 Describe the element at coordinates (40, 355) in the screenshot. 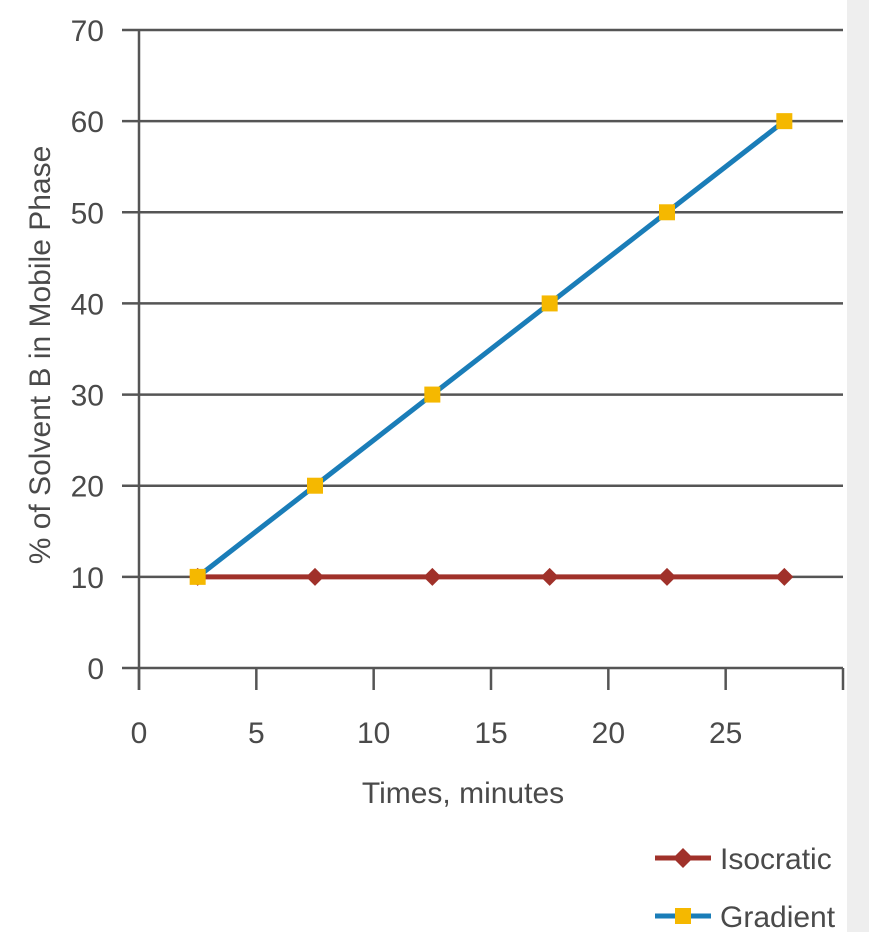

I see `y-axis-title: % of Solvent B in Mobile Phase` at that location.